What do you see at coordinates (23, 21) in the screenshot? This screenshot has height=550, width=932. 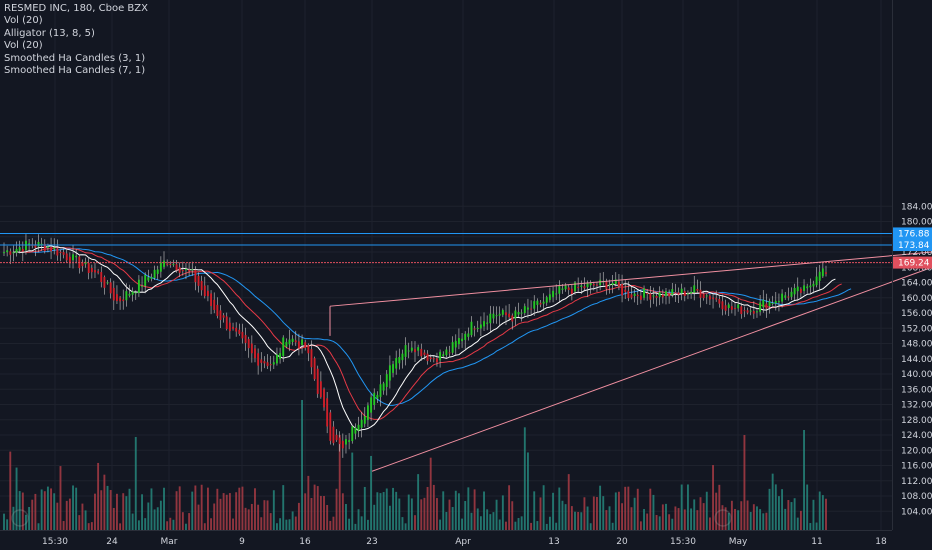 I see `legend-volume-1: Vol (20)` at bounding box center [23, 21].